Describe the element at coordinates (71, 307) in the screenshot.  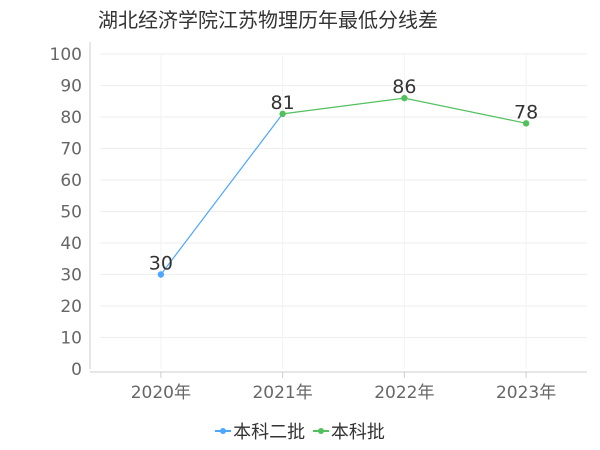
I see `y-tick-label-20: 20` at that location.